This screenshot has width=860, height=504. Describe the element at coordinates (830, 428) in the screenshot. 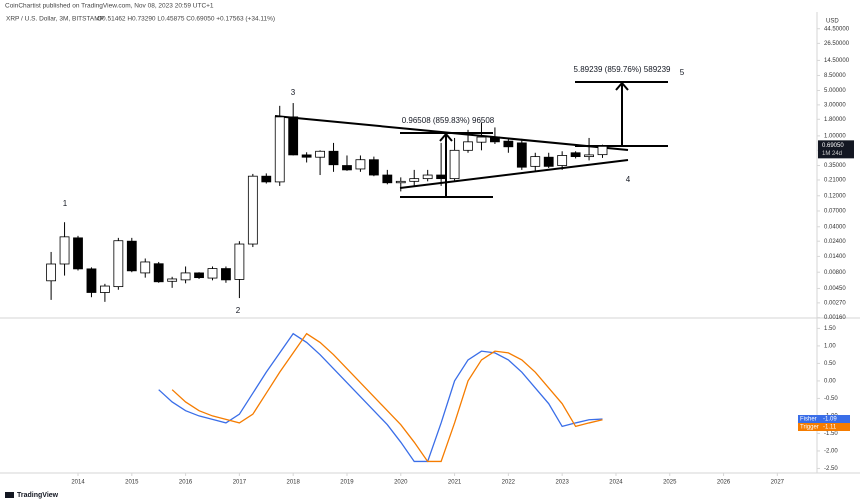

I see `legend-value: -1.11` at that location.